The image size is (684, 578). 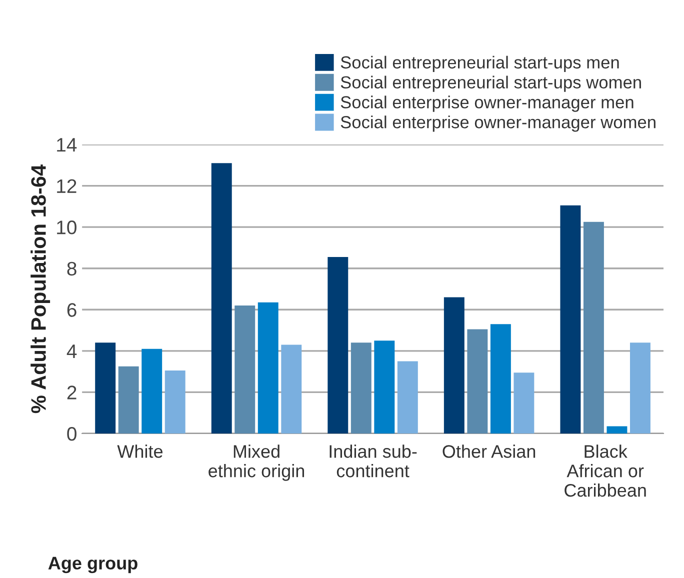 What do you see at coordinates (489, 451) in the screenshot?
I see `x-tick-label: Other Asian` at bounding box center [489, 451].